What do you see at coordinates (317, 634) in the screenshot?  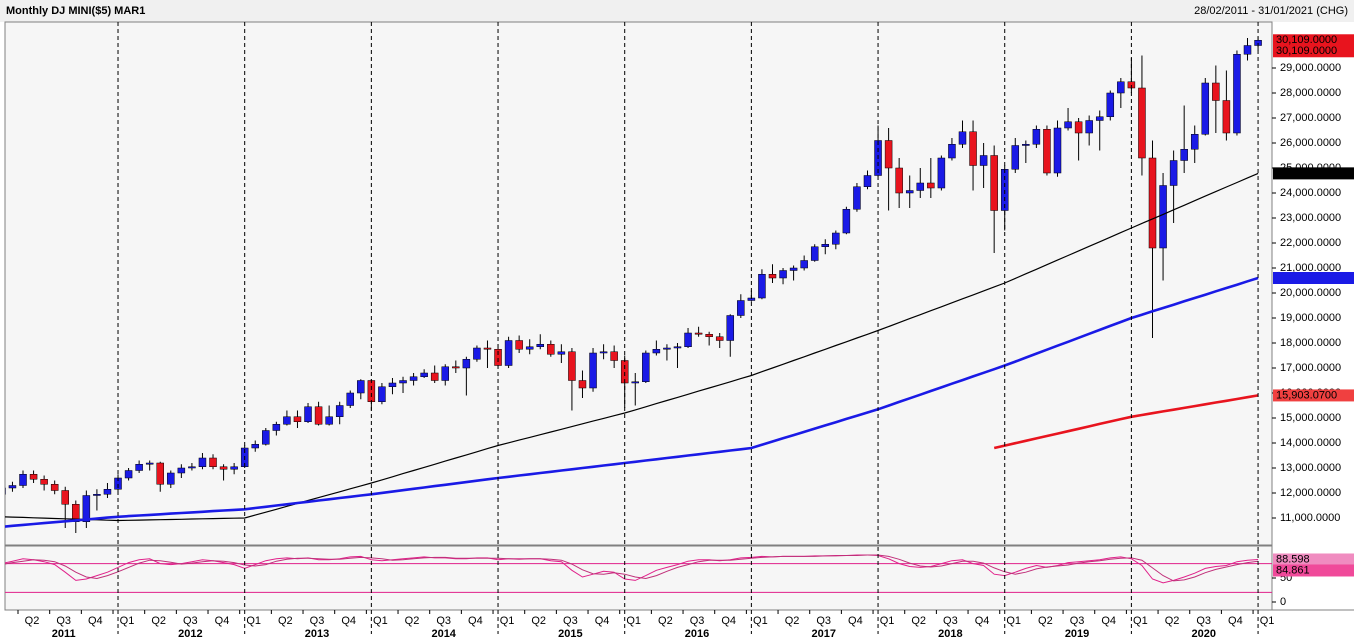 I see `year-label: 2013` at bounding box center [317, 634].